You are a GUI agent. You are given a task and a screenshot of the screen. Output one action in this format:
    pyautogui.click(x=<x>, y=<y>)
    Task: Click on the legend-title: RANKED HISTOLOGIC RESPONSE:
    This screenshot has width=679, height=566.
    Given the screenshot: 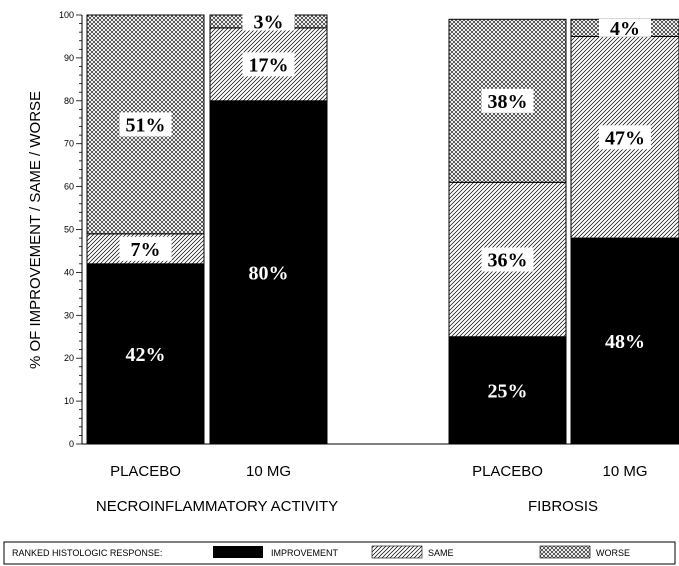 What is the action you would take?
    pyautogui.click(x=87, y=553)
    